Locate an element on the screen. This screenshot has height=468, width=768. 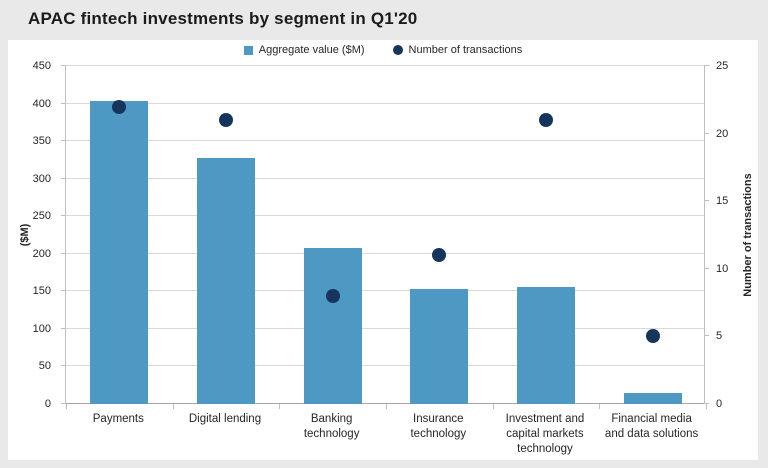
dot-financial-media-and-data-solutions is located at coordinates (652, 336).